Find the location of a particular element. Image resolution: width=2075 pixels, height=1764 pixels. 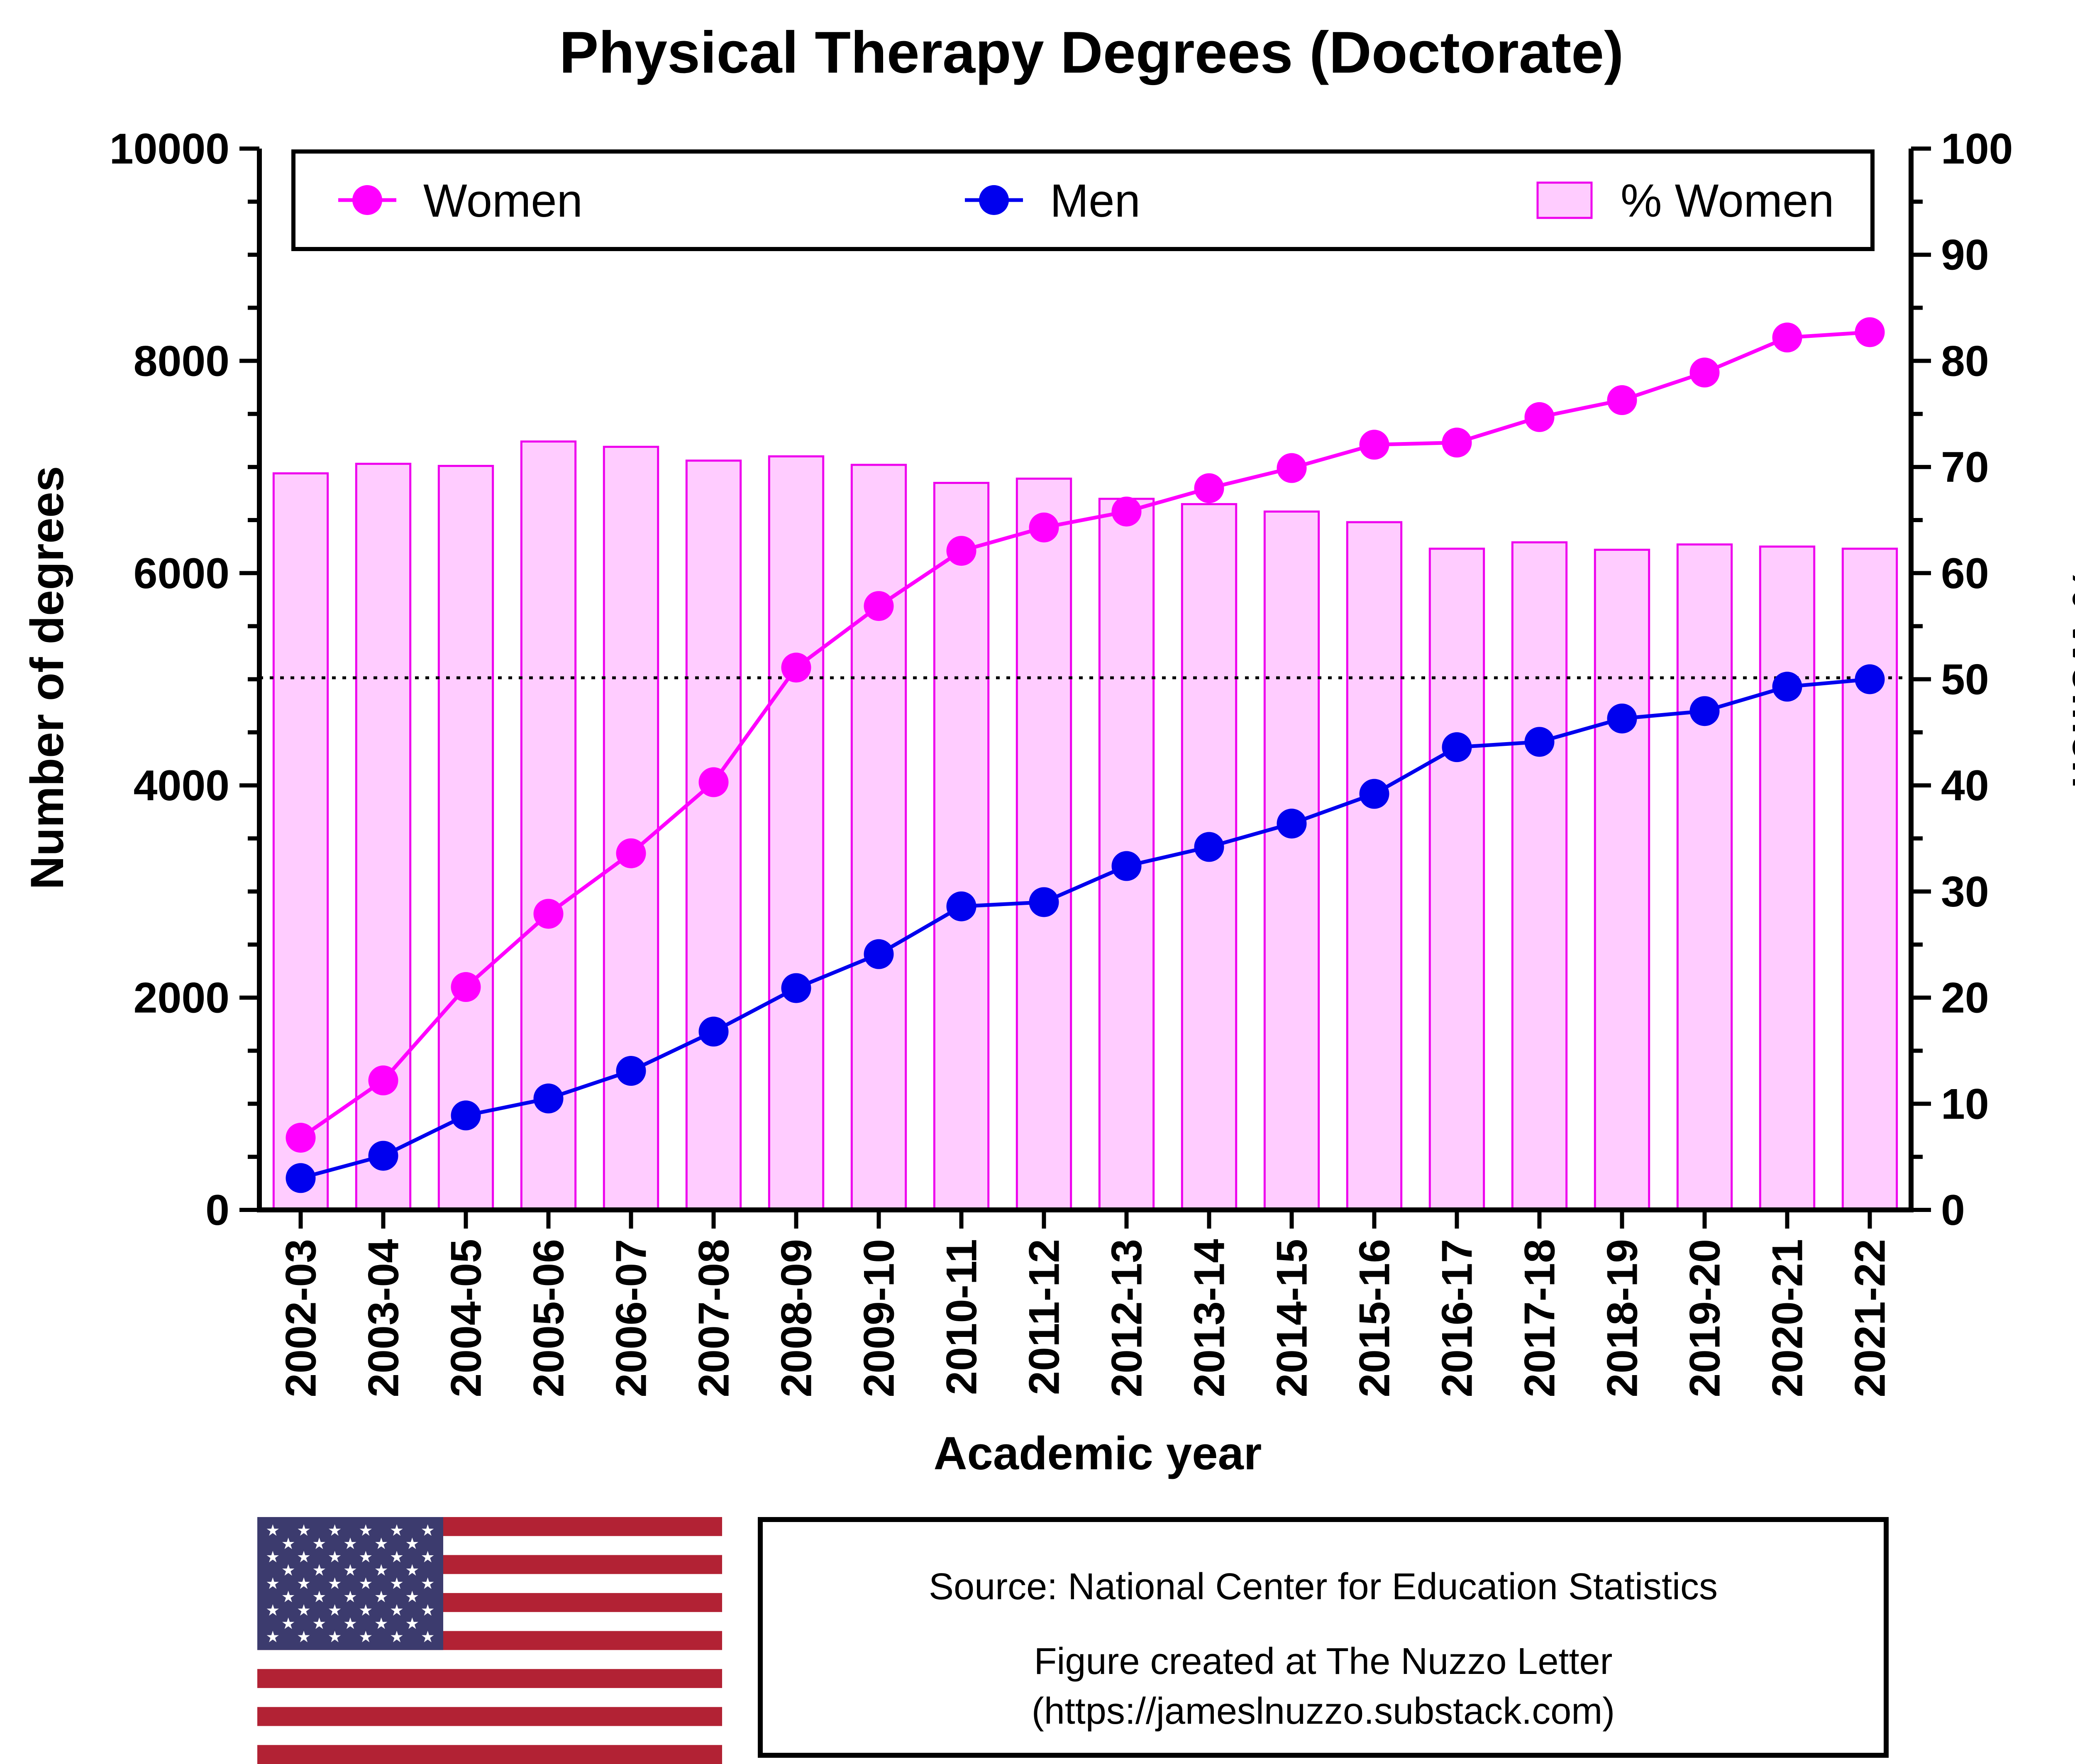

x-tick-label-2005-06: 2005-06 is located at coordinates (549, 1319).